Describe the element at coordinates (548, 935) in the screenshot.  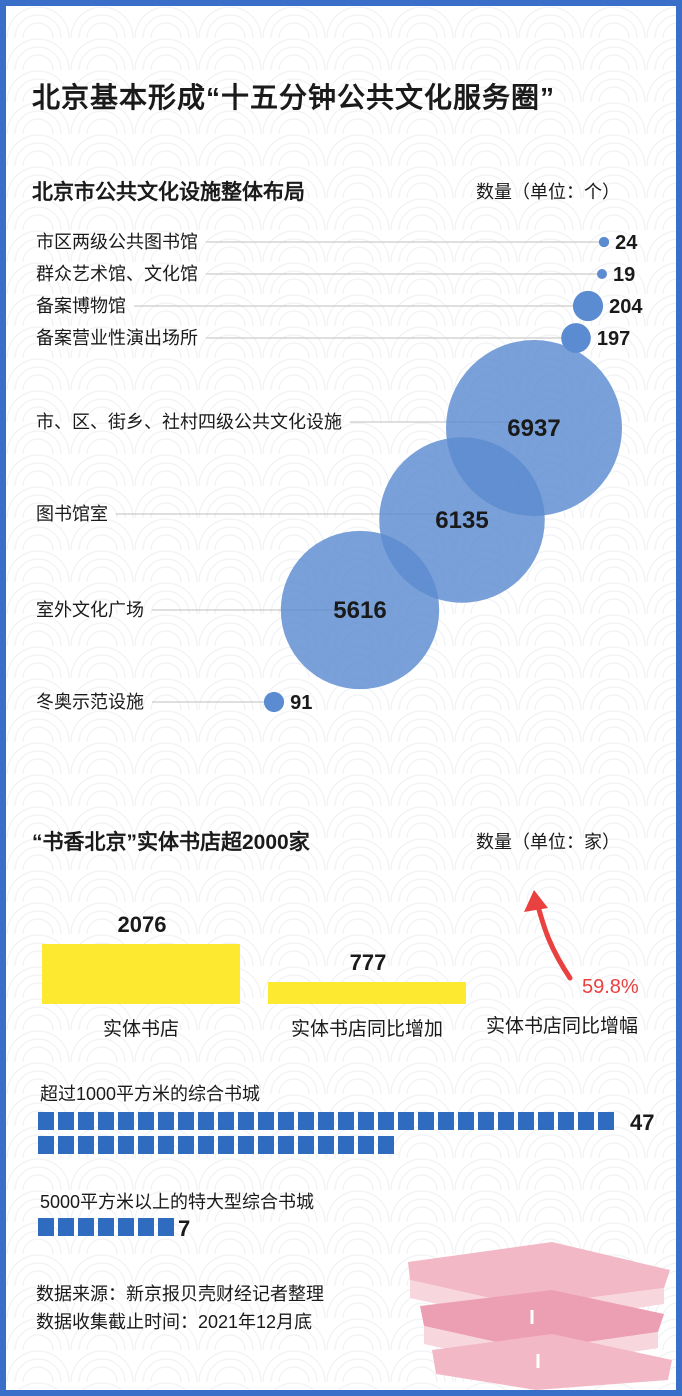
I see `arrow-icon` at that location.